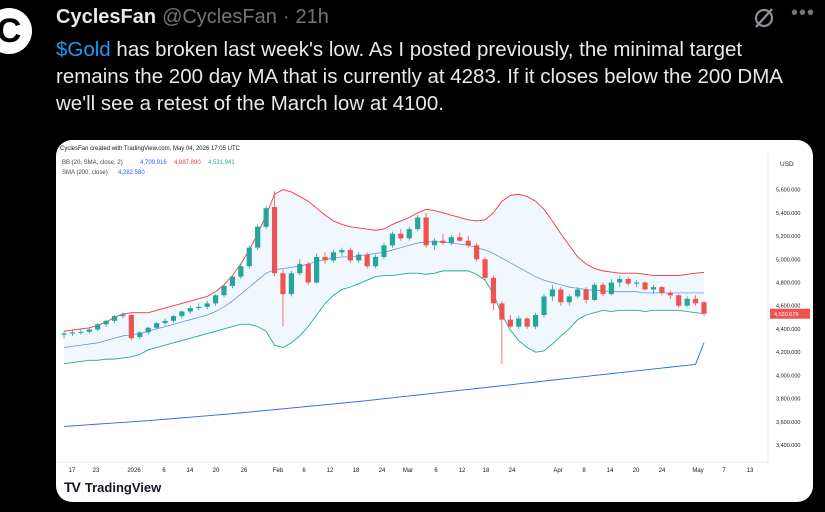 The height and width of the screenshot is (512, 825). Describe the element at coordinates (788, 376) in the screenshot. I see `y-tick-label: 4,000.000` at that location.